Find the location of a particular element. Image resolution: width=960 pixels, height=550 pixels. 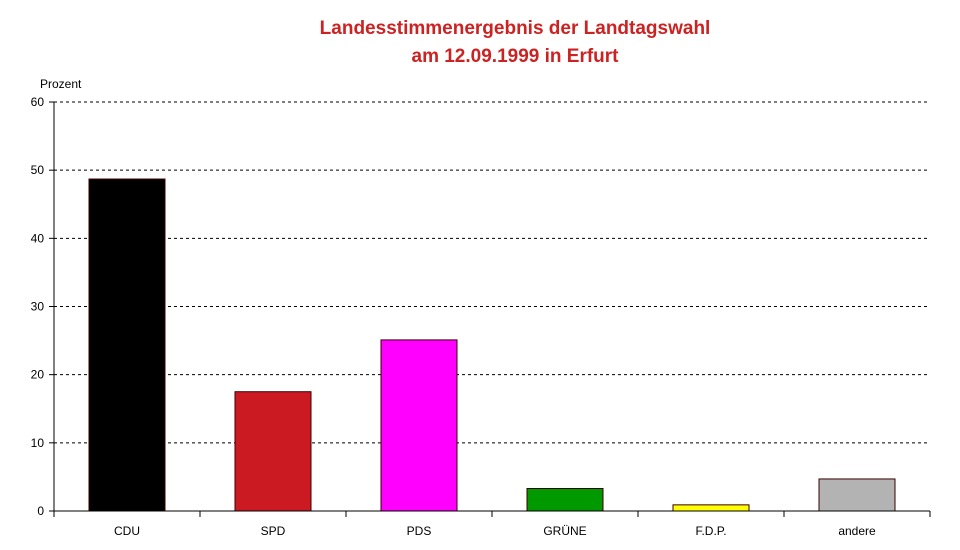

y-tick-label: 60 is located at coordinates (38, 102).